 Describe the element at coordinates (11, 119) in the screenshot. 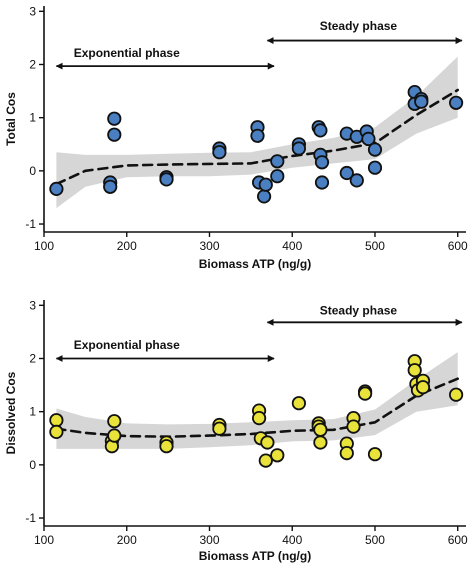

I see `y-axis-title: Total Cos` at that location.